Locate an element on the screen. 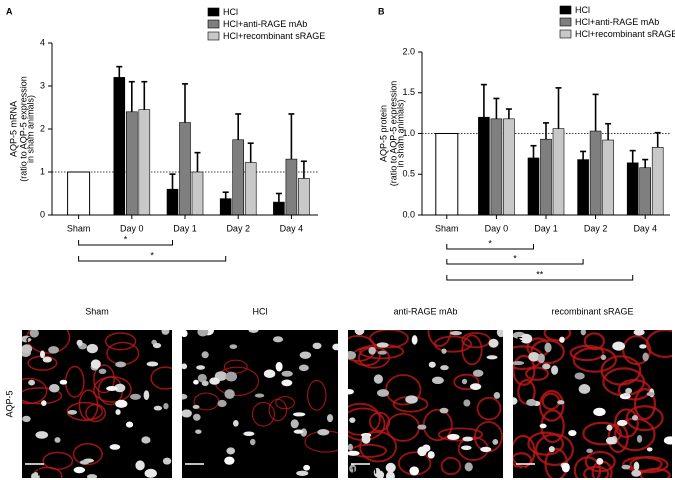  y-axis-sublabel: (ratio to AQP-5 expression is located at coordinates (23, 129).